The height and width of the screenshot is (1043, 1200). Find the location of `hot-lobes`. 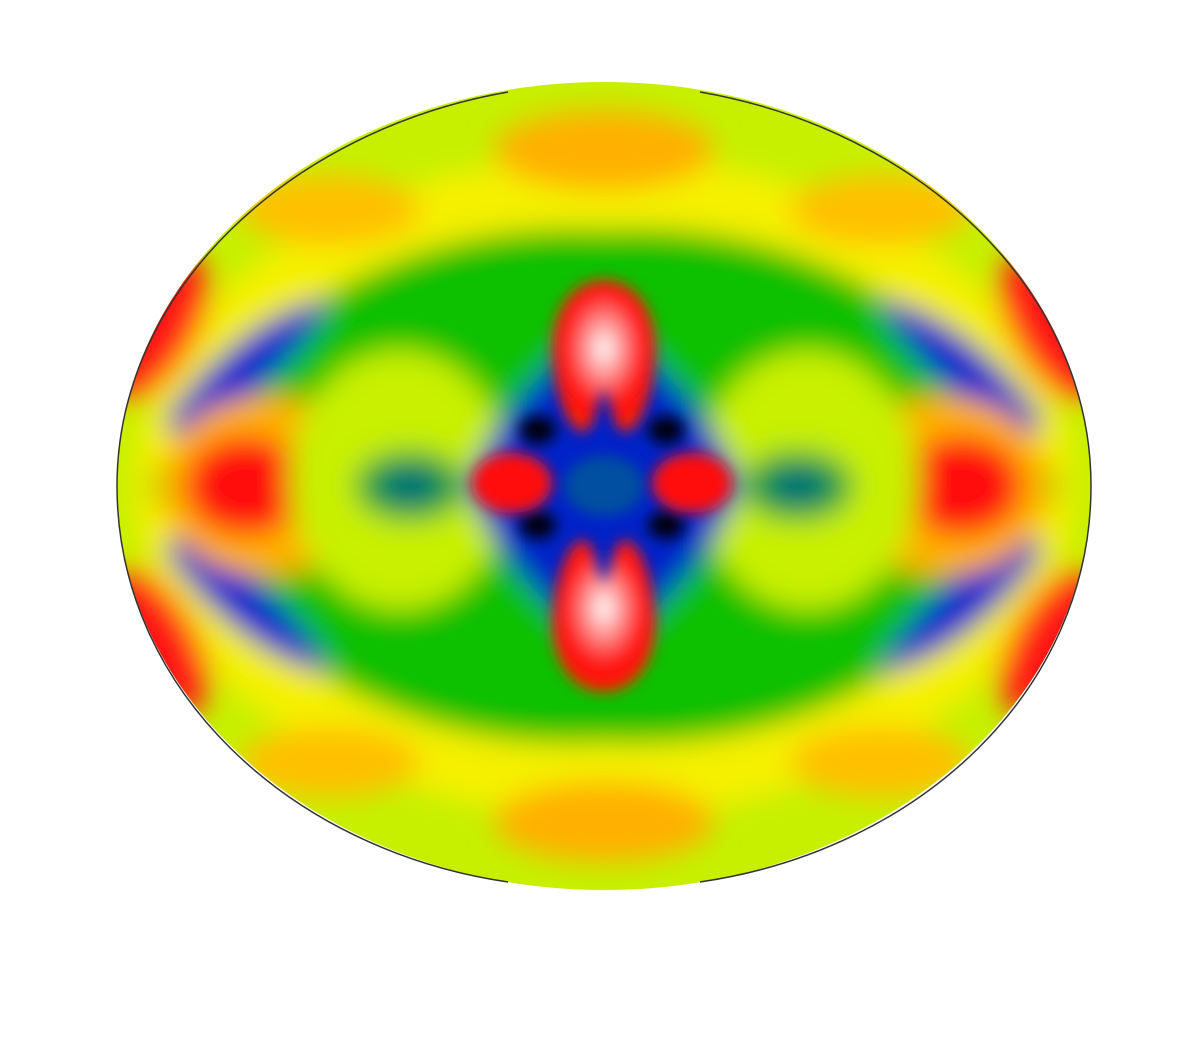

hot-lobes is located at coordinates (602, 486).